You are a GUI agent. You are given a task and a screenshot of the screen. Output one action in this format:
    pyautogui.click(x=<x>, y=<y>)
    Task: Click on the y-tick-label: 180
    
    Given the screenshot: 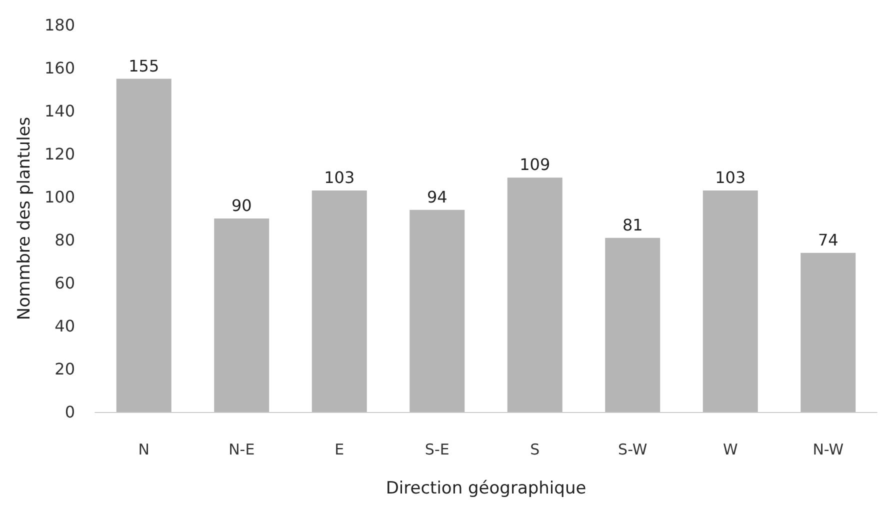 What is the action you would take?
    pyautogui.click(x=59, y=25)
    